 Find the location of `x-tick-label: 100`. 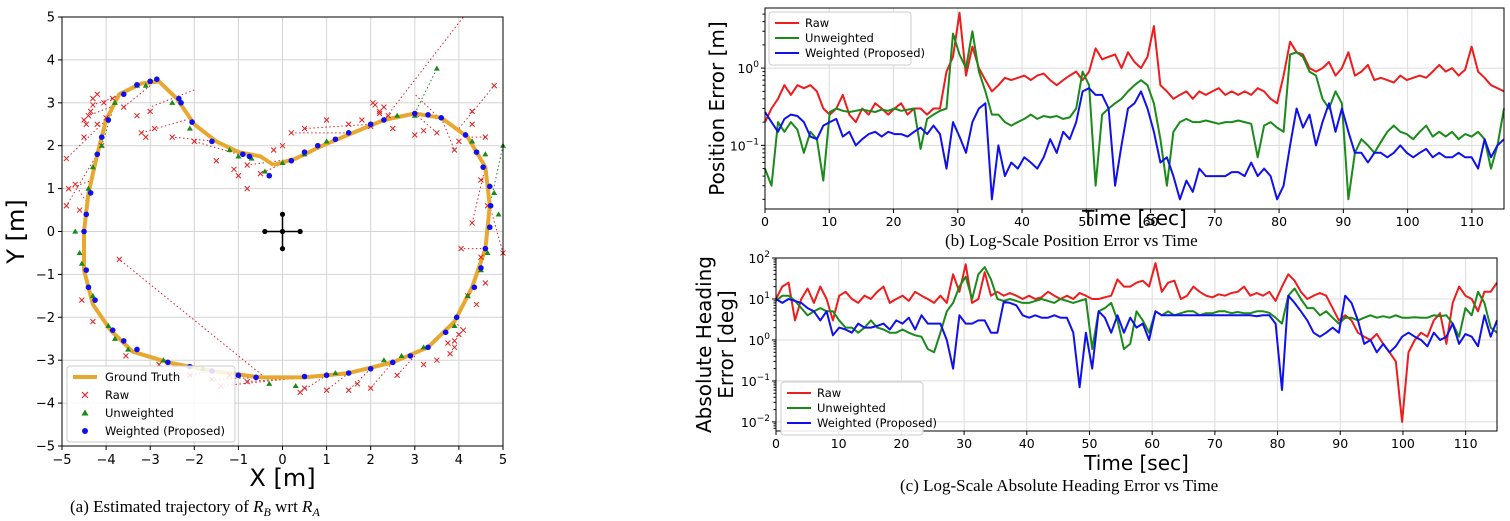

x-tick-label: 100 is located at coordinates (1403, 443).